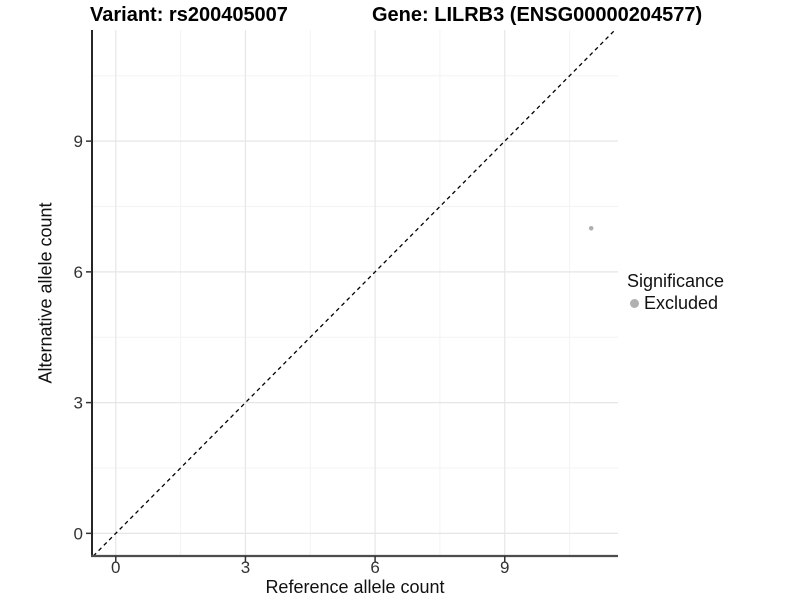  Describe the element at coordinates (634, 303) in the screenshot. I see `legend-point-icon` at that location.